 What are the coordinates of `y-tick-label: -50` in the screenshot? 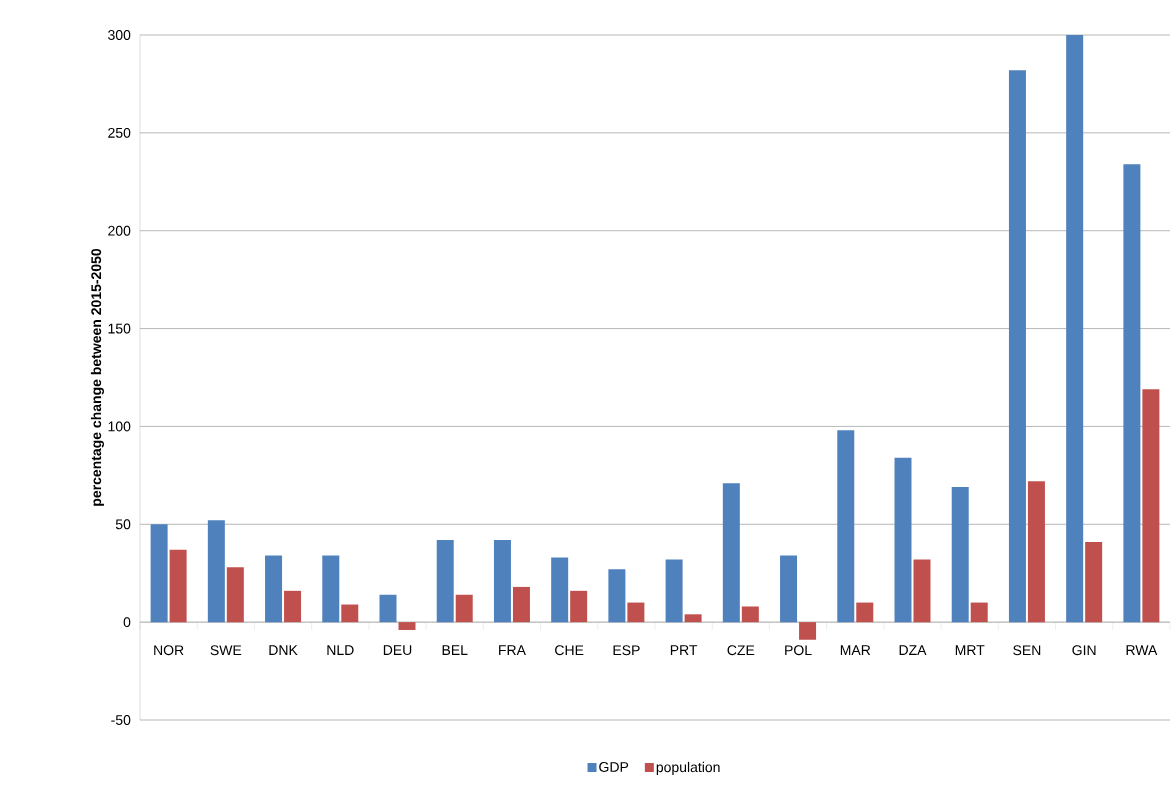 It's located at (121, 720).